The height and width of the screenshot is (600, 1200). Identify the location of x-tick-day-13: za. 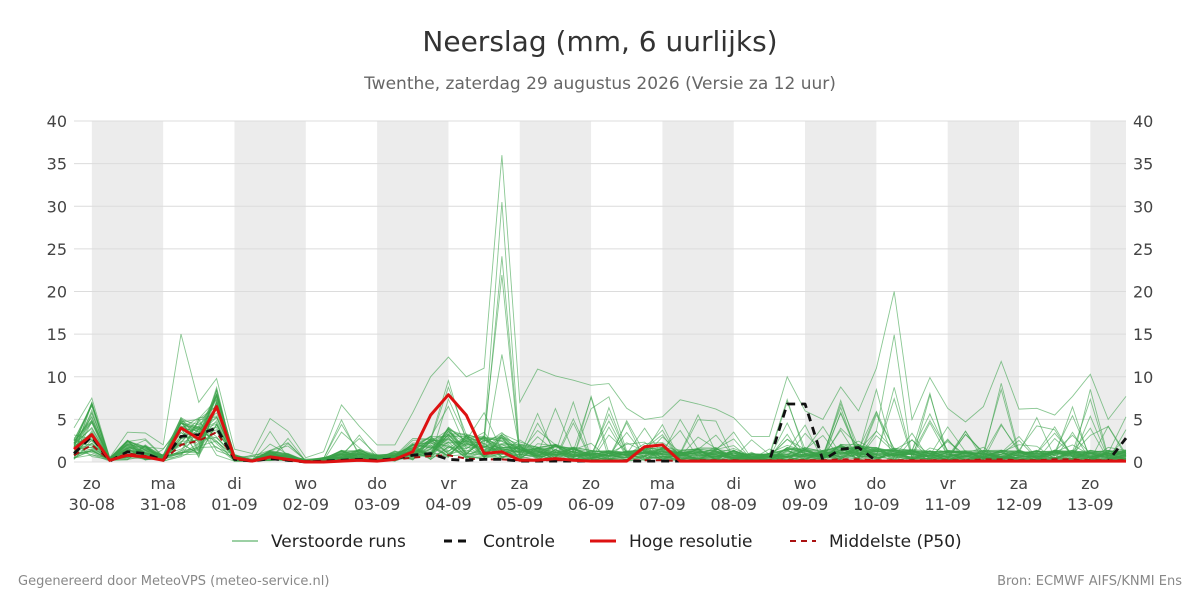
(1019, 483).